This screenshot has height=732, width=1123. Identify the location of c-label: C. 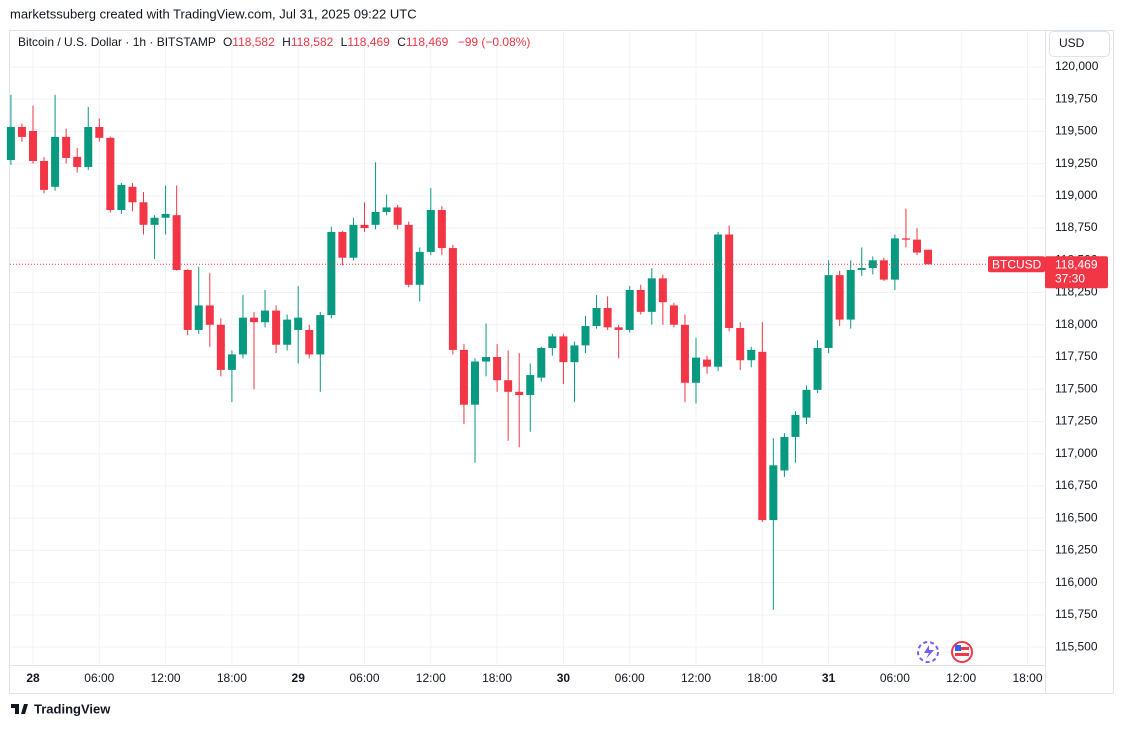
(401, 42).